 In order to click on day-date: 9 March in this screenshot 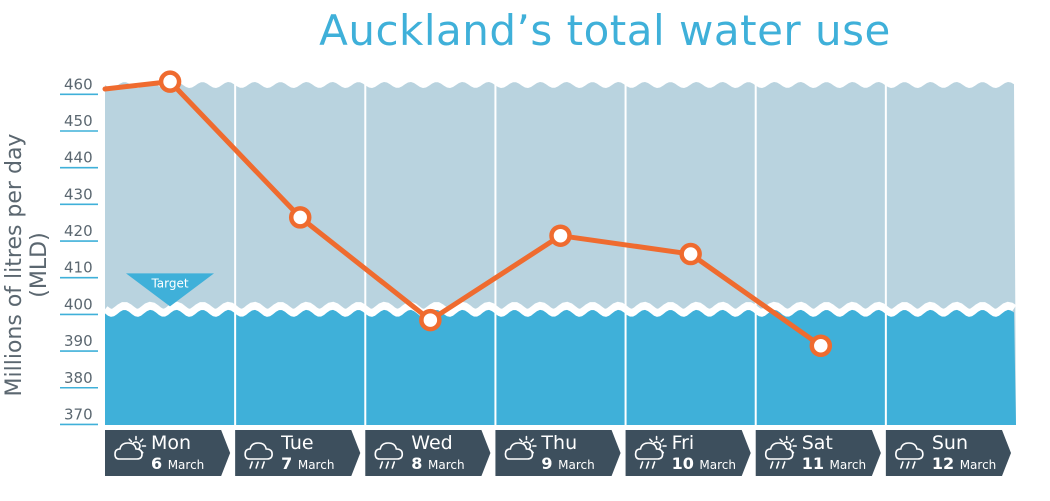, I will do `click(567, 463)`.